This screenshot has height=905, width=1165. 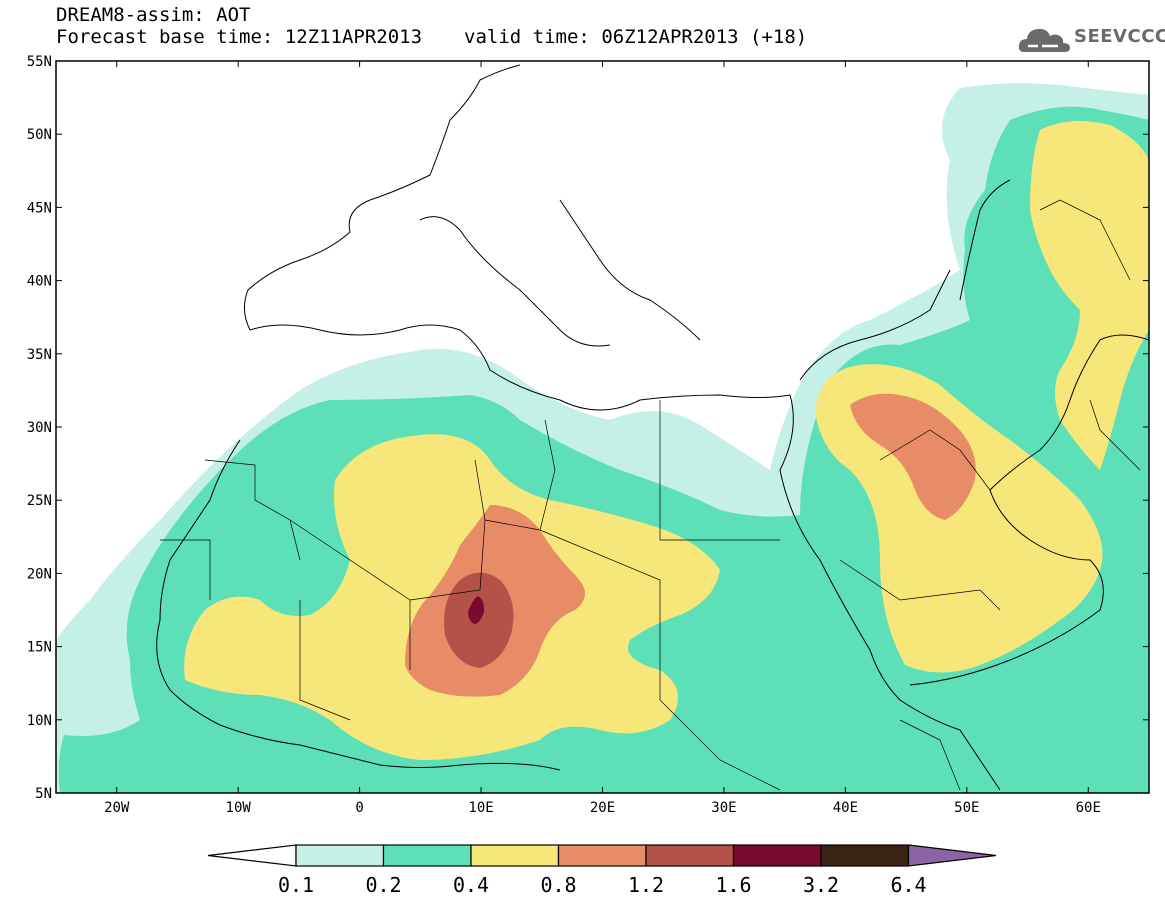 What do you see at coordinates (952, 855) in the screenshot?
I see `colorbar-over-arrow` at bounding box center [952, 855].